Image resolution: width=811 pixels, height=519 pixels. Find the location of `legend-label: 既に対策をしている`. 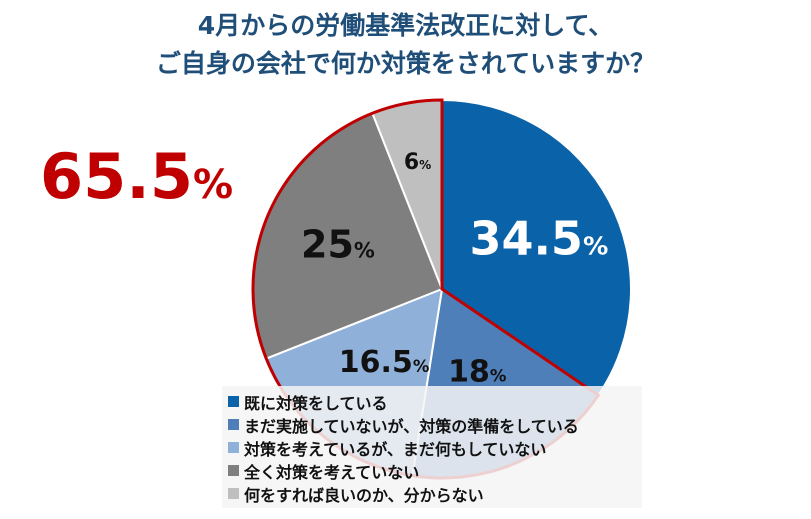

legend-label: 既に対策をしている is located at coordinates (316, 403).